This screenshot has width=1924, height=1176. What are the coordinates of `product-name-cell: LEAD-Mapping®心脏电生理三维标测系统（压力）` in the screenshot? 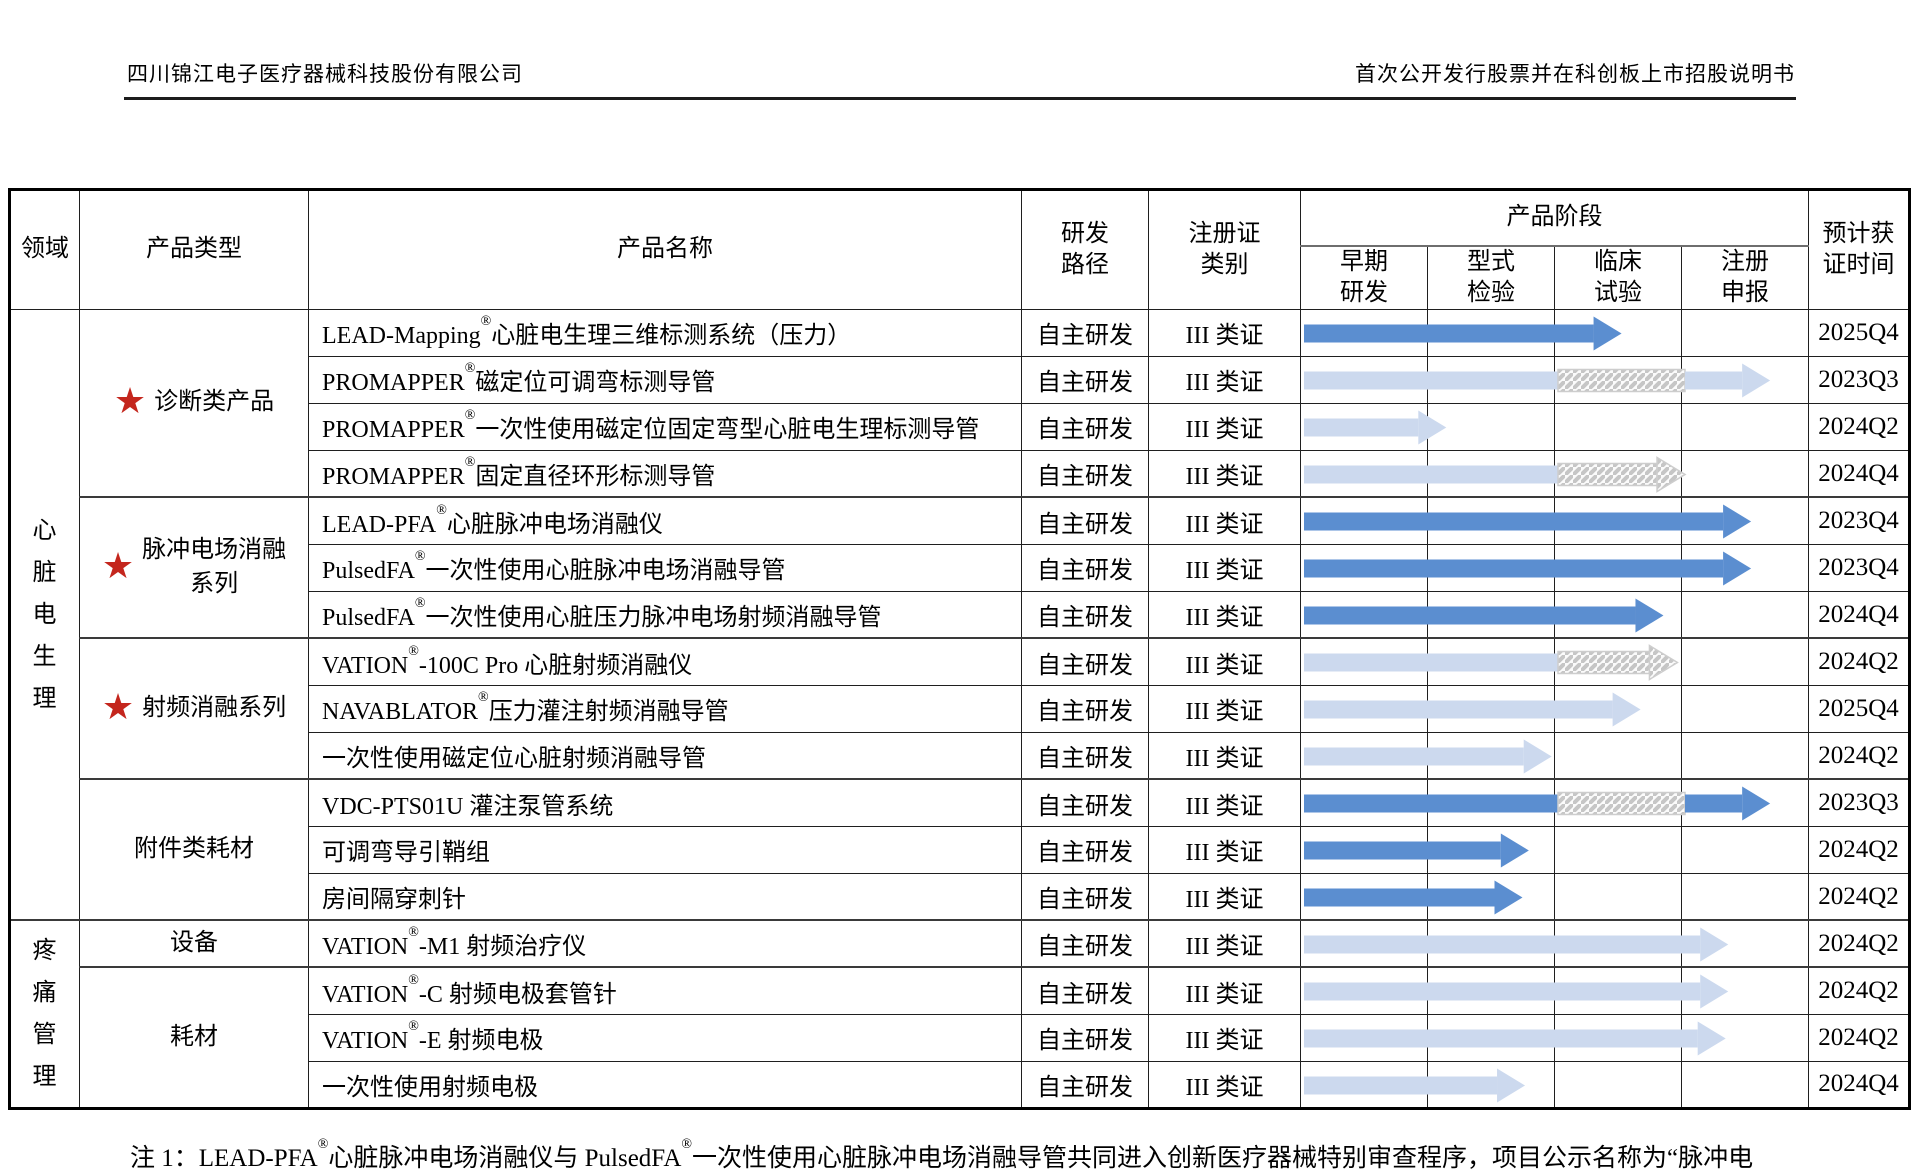 It's located at (665, 332).